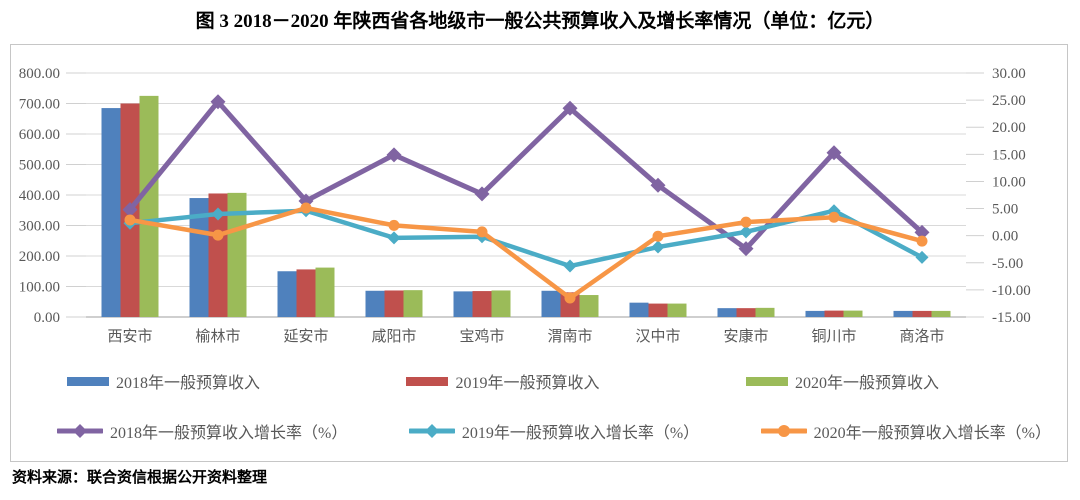 The height and width of the screenshot is (500, 1080). I want to click on x-axis-label: 安康市, so click(745, 336).